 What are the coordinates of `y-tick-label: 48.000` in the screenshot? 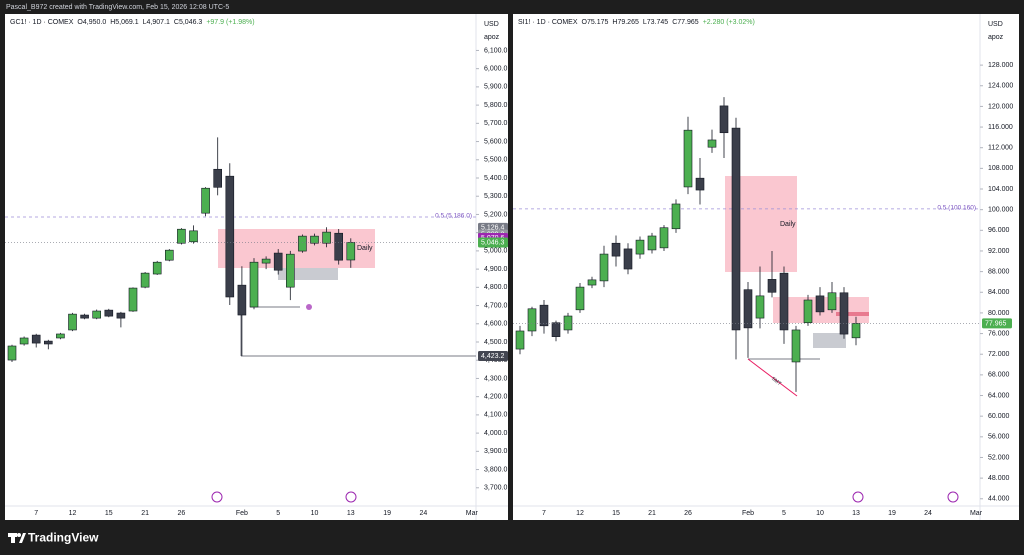 It's located at (999, 478).